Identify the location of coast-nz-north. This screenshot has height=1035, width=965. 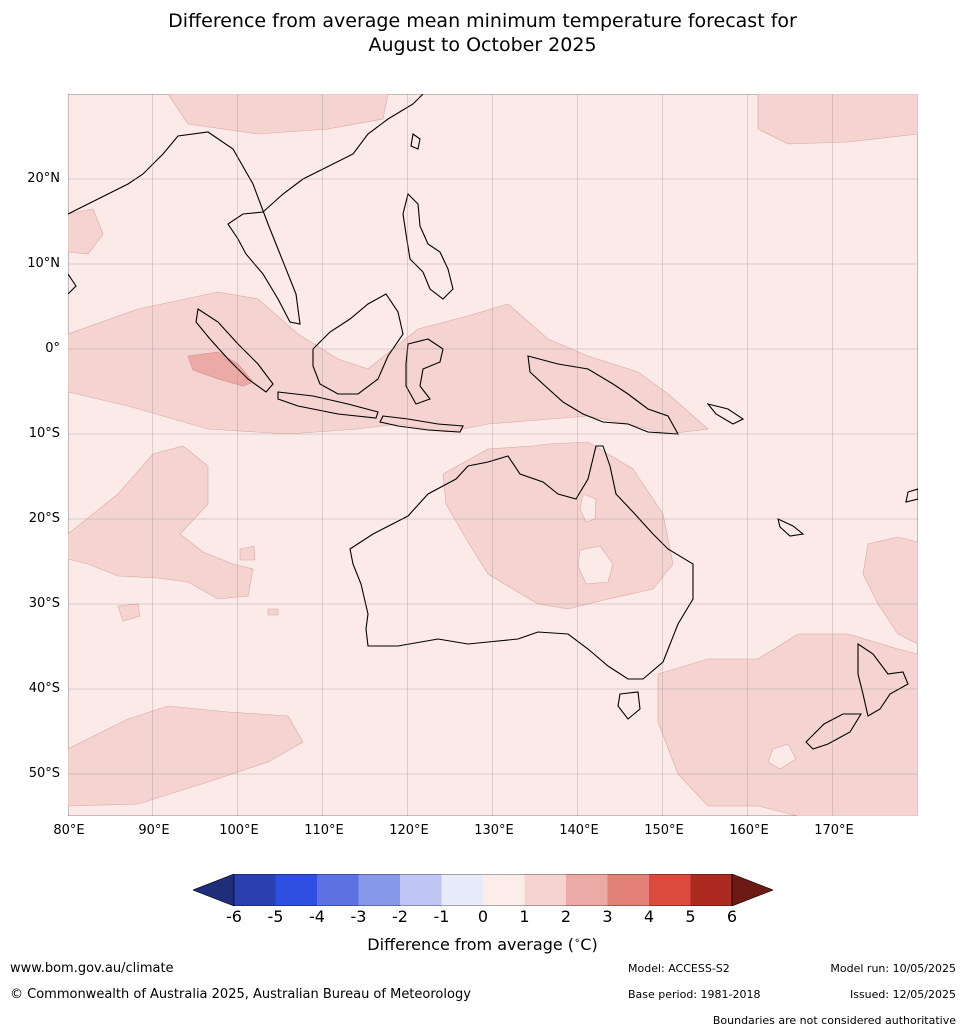
(883, 679).